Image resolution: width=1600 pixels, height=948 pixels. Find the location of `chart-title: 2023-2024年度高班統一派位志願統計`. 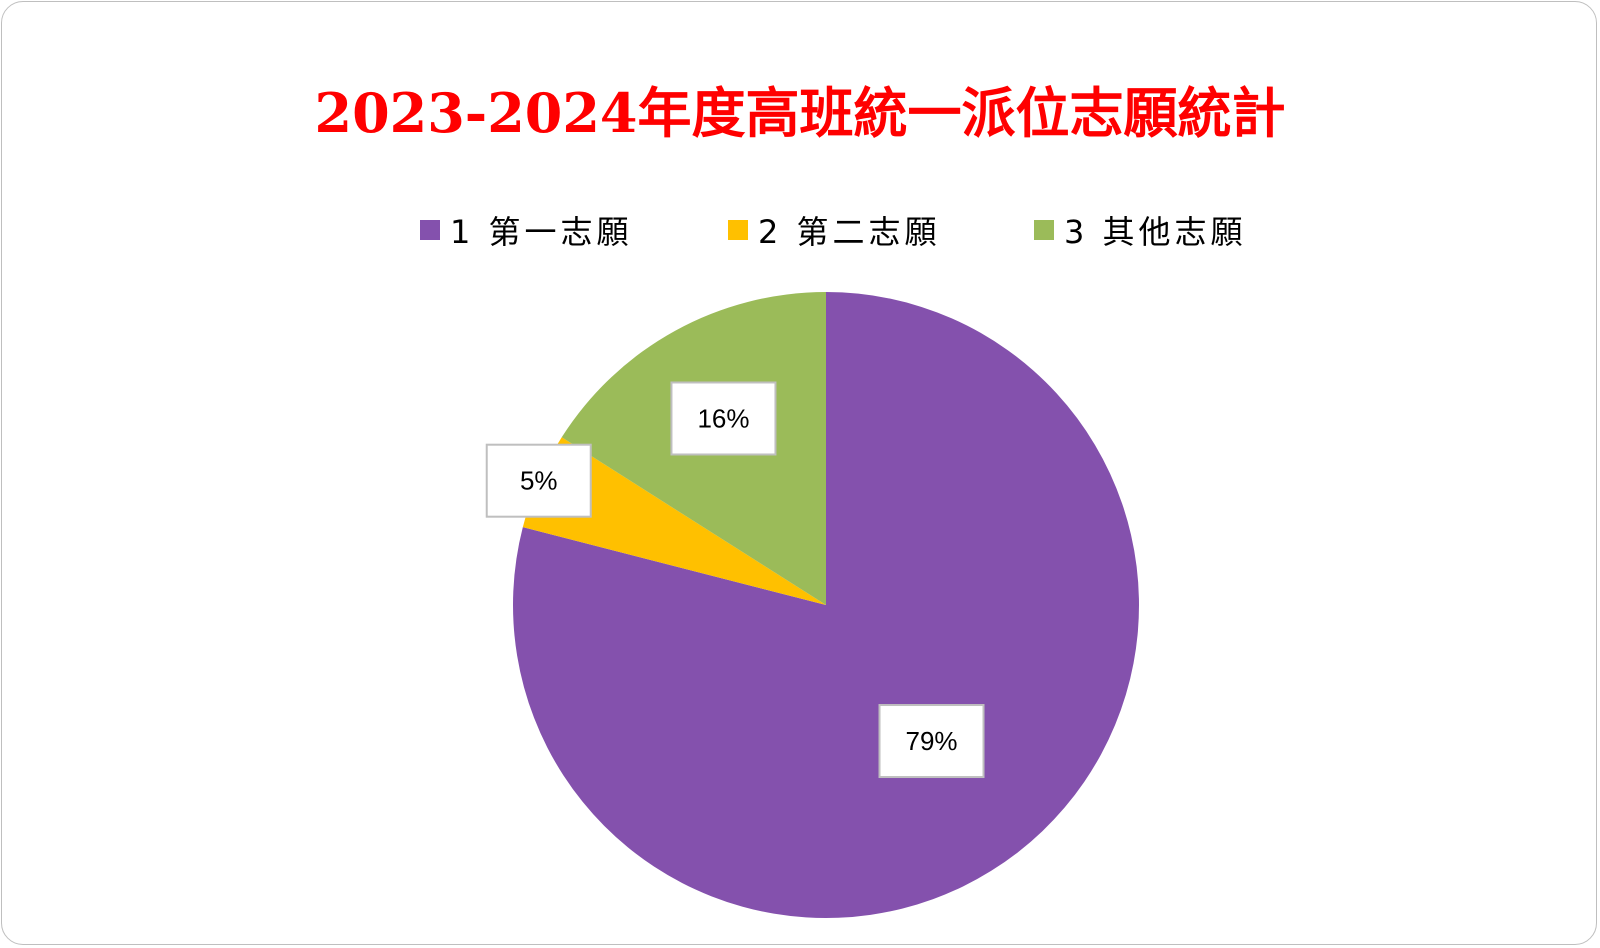

chart-title: 2023-2024年度高班統一派位志願統計 is located at coordinates (800, 113).